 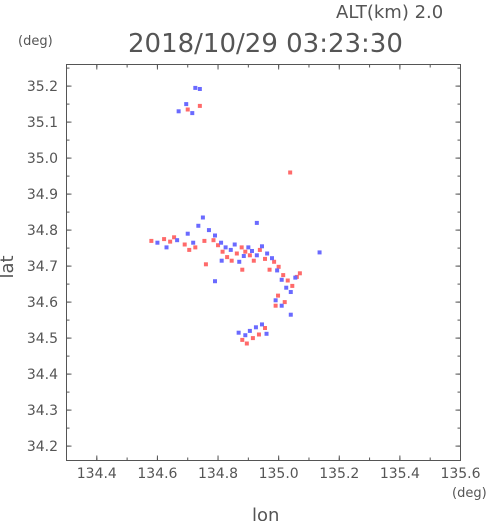 What do you see at coordinates (35, 41) in the screenshot?
I see `y-unit-label: (deg)` at bounding box center [35, 41].